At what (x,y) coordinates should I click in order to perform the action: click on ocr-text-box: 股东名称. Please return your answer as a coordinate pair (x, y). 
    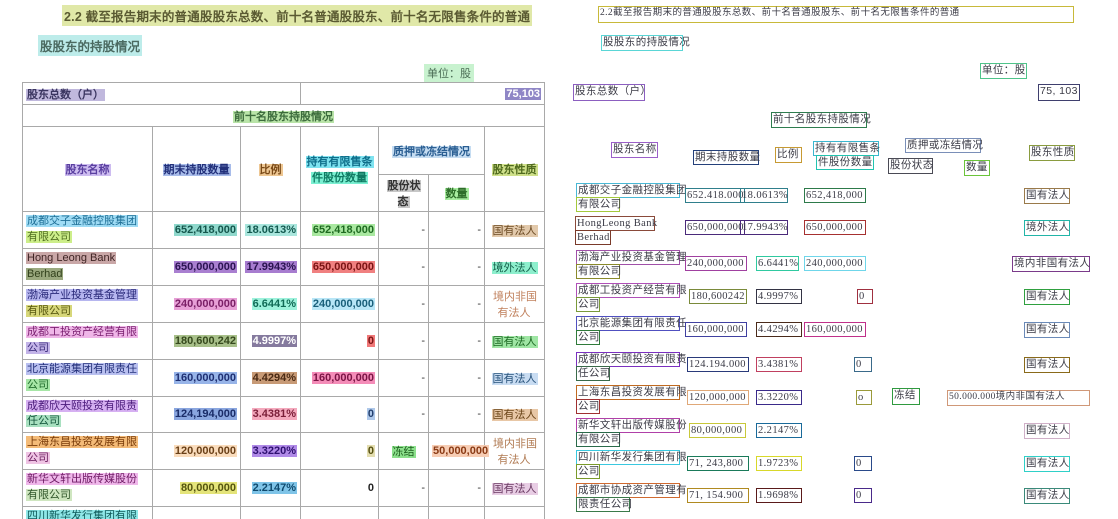
    Looking at the image, I should click on (634, 150).